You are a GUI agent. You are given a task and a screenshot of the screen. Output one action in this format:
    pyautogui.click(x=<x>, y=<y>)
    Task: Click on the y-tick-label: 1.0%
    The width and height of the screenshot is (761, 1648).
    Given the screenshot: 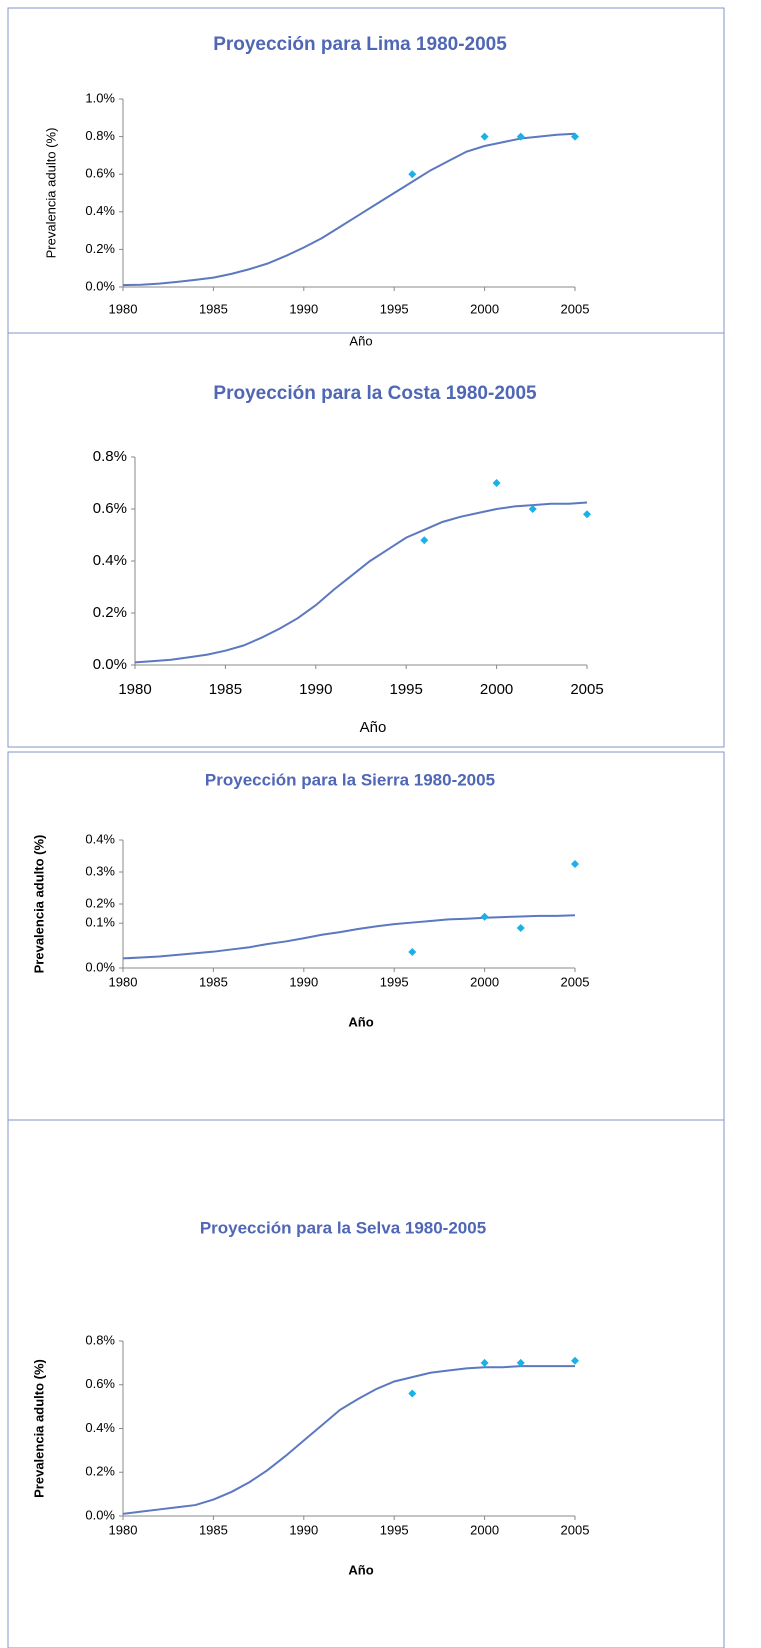 What is the action you would take?
    pyautogui.click(x=100, y=97)
    